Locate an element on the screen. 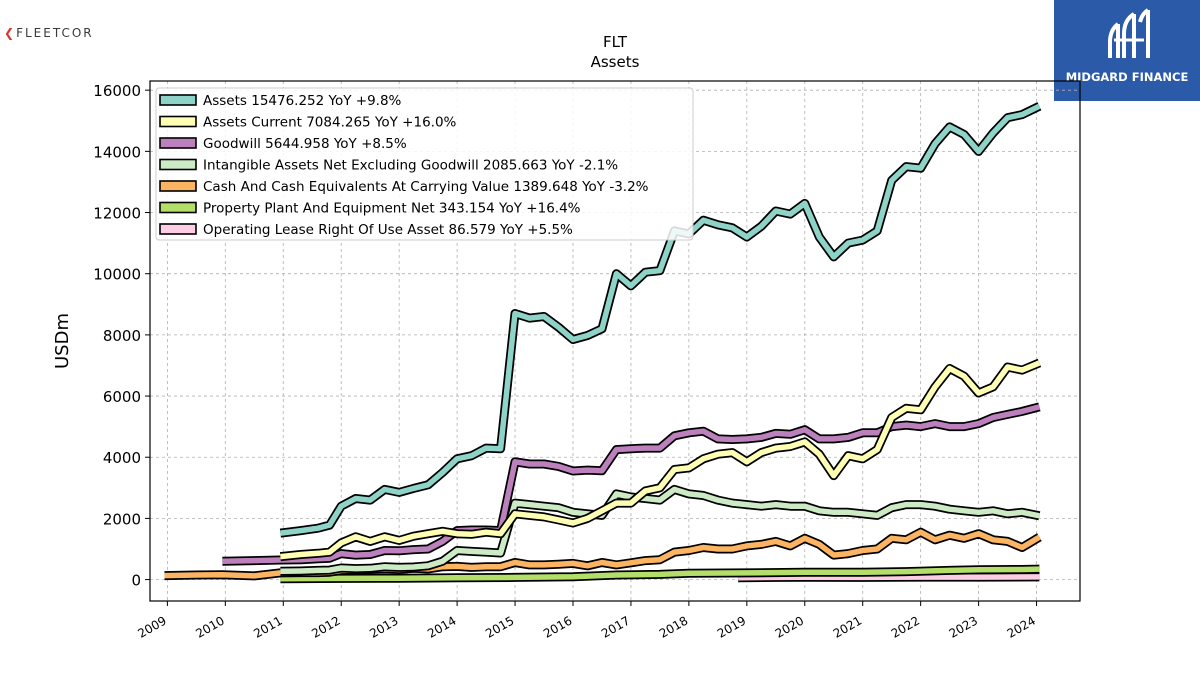 The image size is (1200, 675). series-line-property-plant-and-equipment-net is located at coordinates (660, 574).